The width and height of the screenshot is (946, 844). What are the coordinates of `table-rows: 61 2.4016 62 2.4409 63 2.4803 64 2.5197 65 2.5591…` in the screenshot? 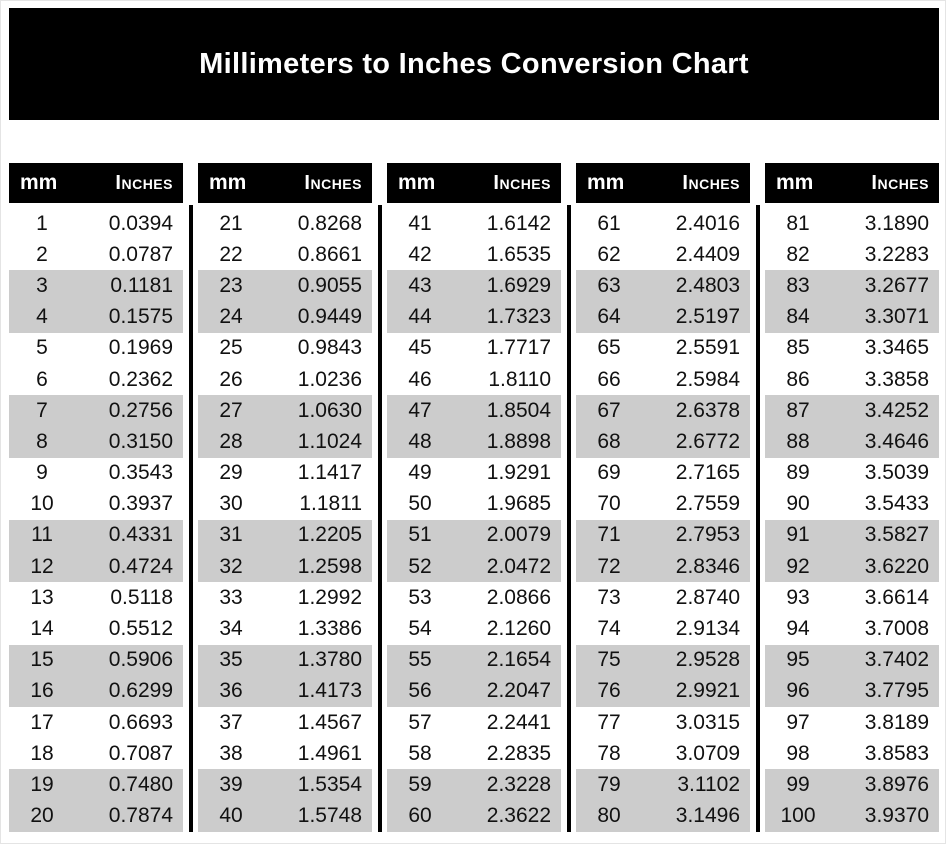 It's located at (663, 520).